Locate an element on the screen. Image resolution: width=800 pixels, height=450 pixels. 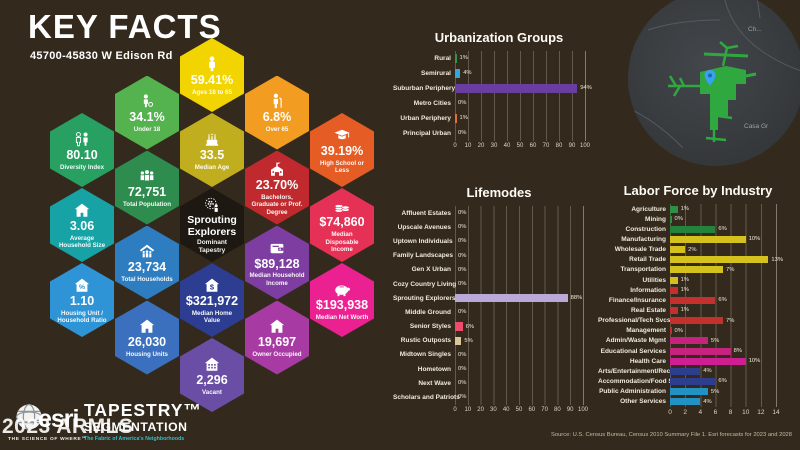
hexagon-median-disposable-income: $74,860 Median Disposable Income is located at coordinates (342, 225).